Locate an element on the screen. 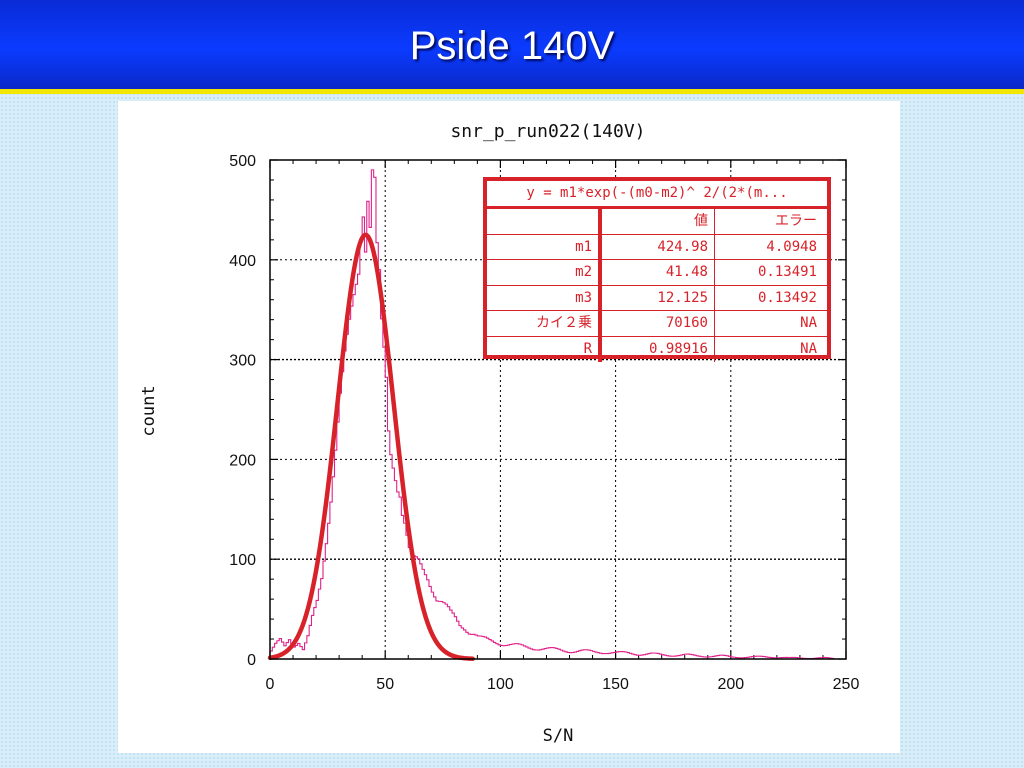 The image size is (1024, 768). fit-param-value: 41.48 is located at coordinates (658, 272).